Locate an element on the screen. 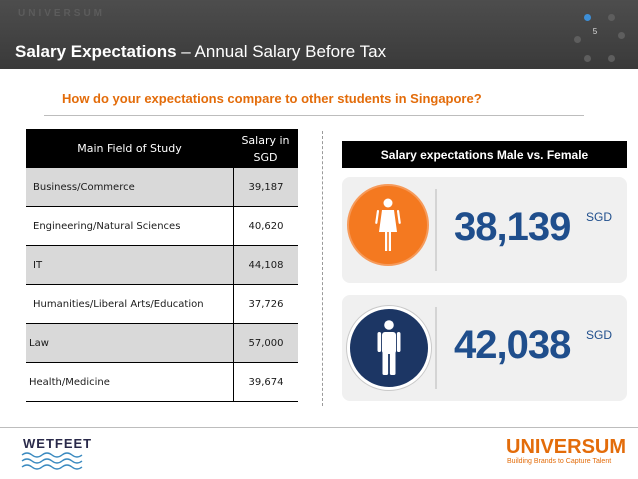 This screenshot has width=638, height=479. table-row: IT 44,108 is located at coordinates (162, 265).